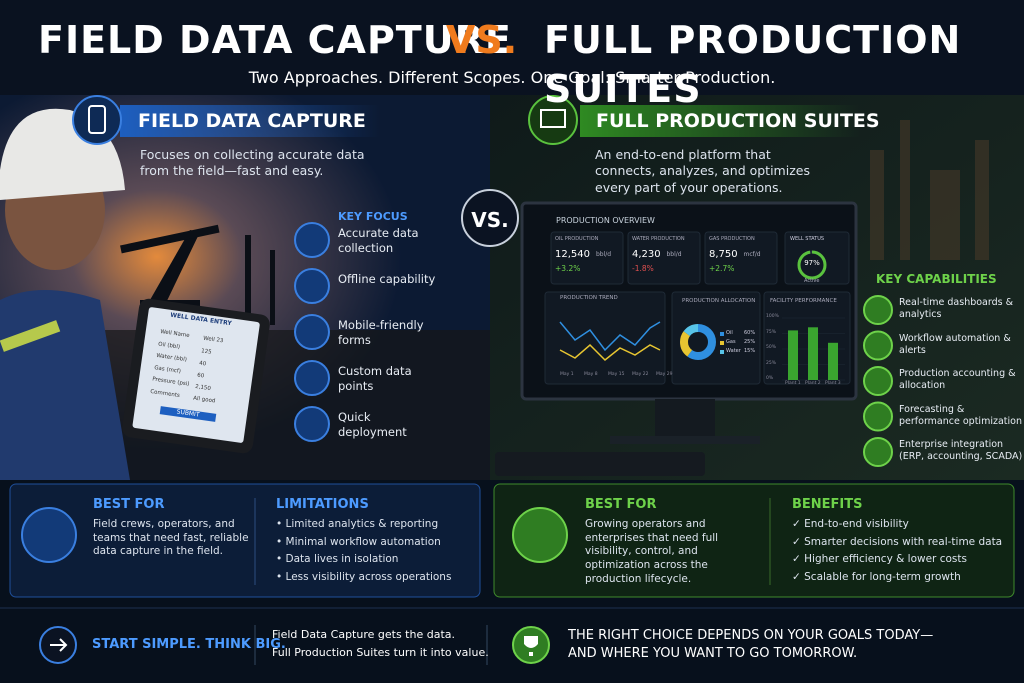 Image resolution: width=1024 pixels, height=683 pixels. I want to click on kpi-unit: mcf/d, so click(752, 254).